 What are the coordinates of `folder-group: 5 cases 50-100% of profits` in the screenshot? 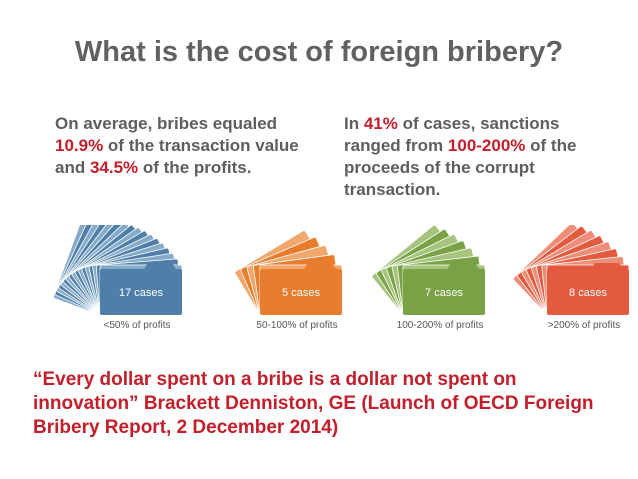 It's located at (288, 280).